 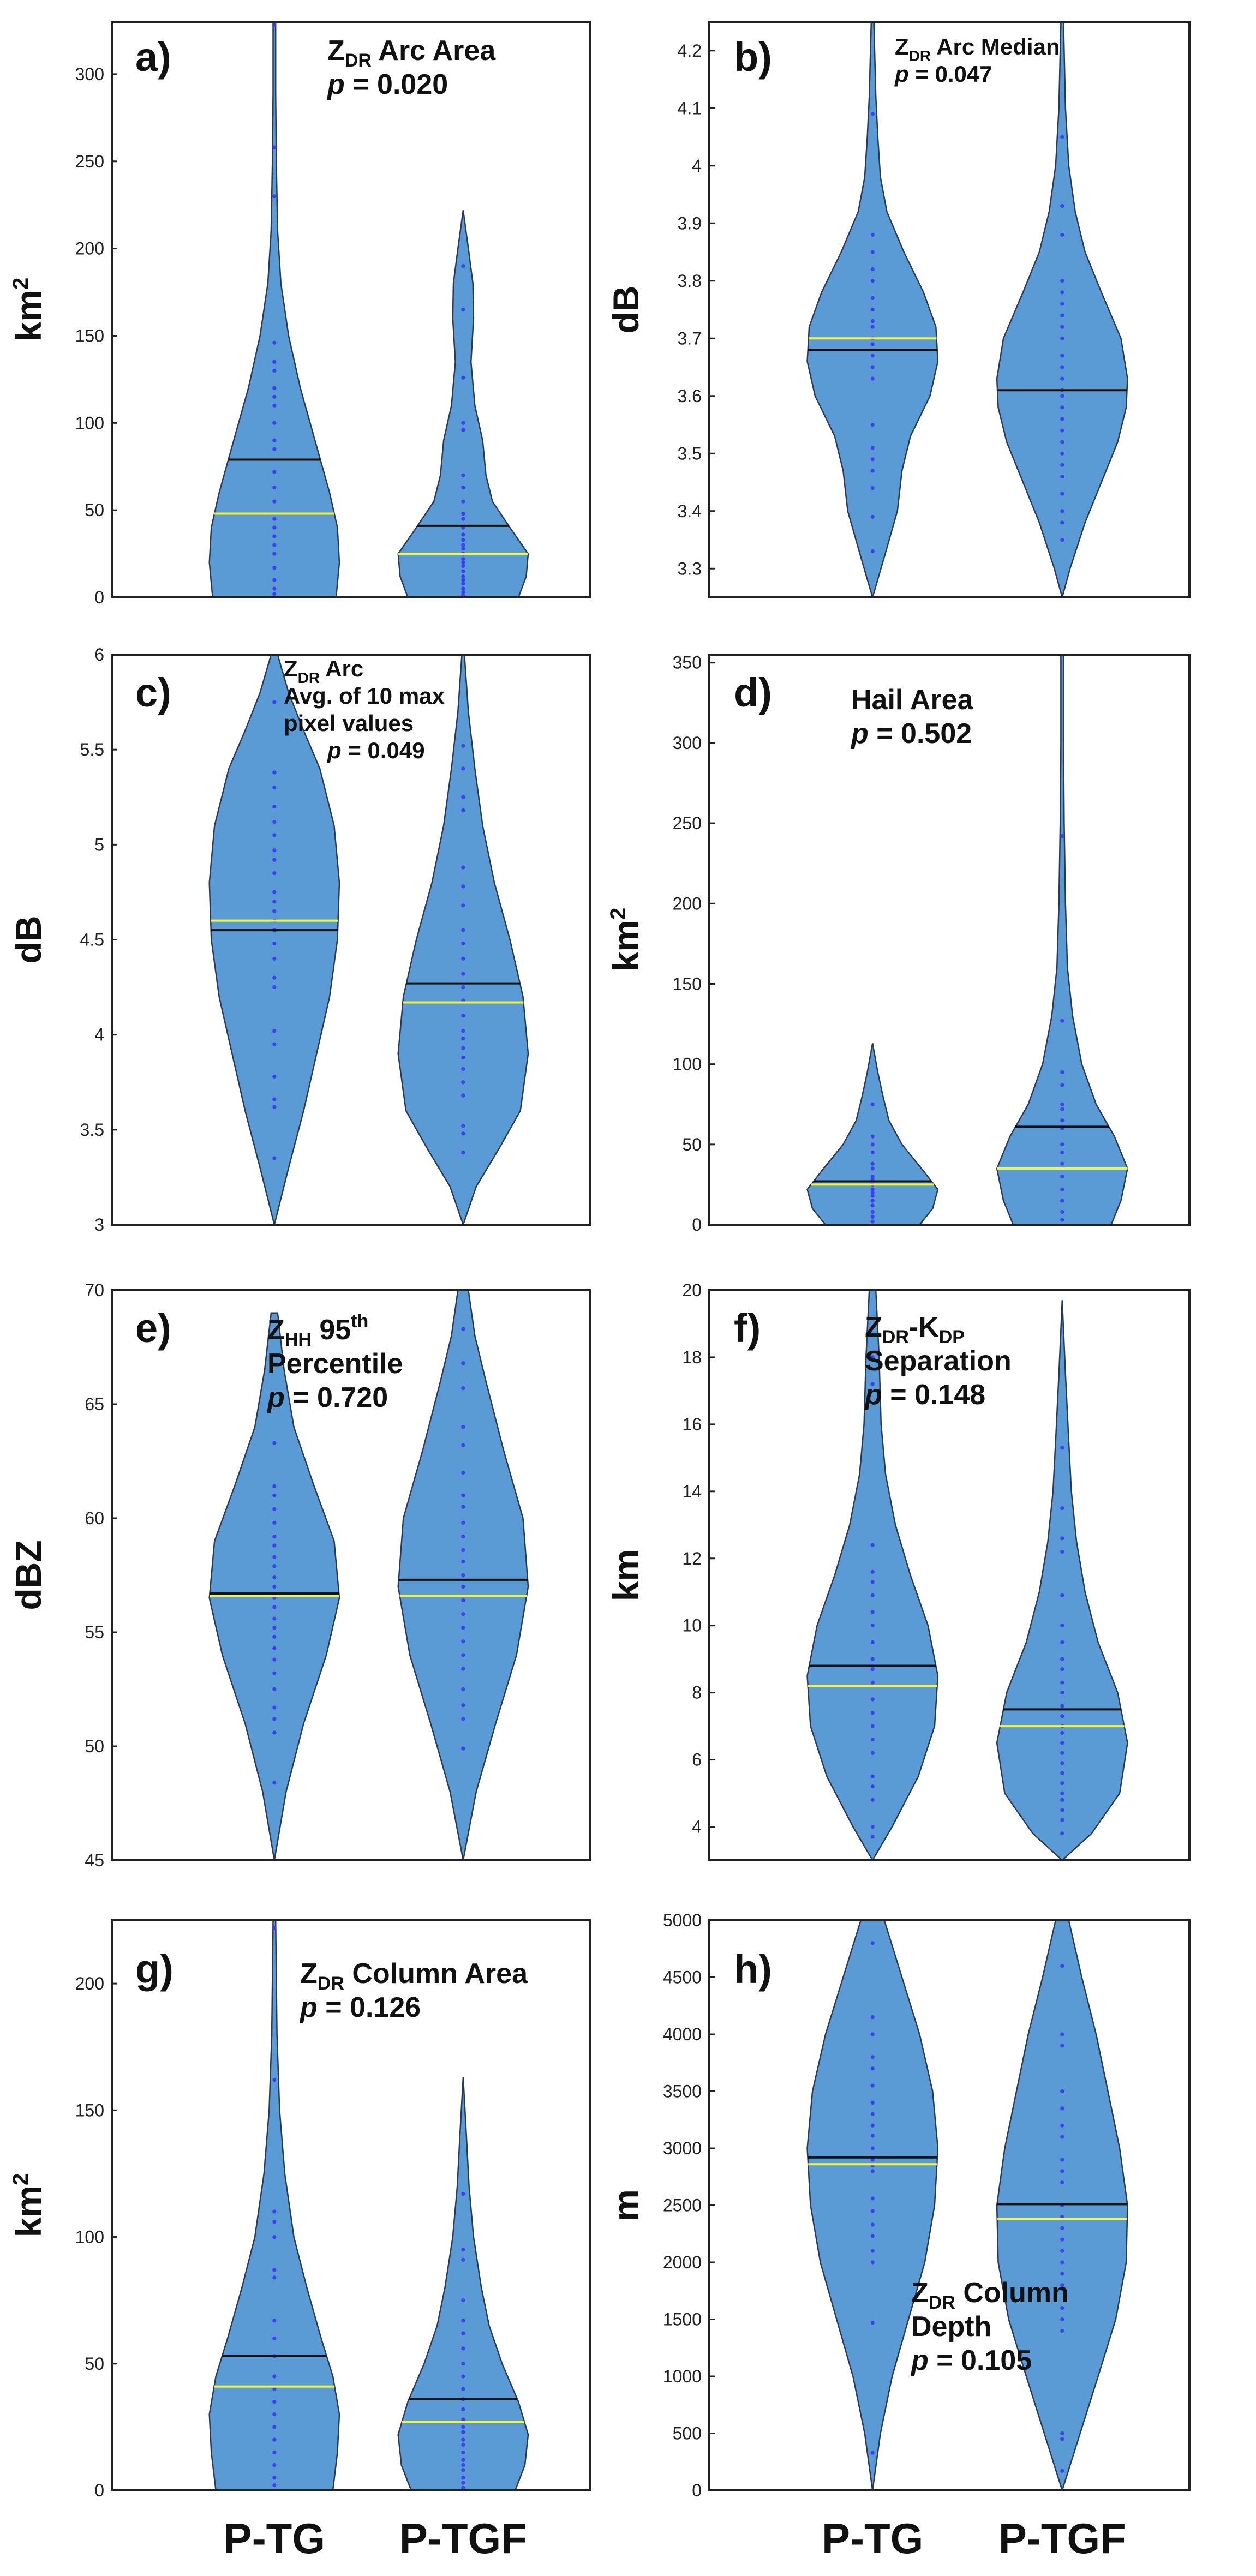 I want to click on panel-label: g), so click(x=154, y=1969).